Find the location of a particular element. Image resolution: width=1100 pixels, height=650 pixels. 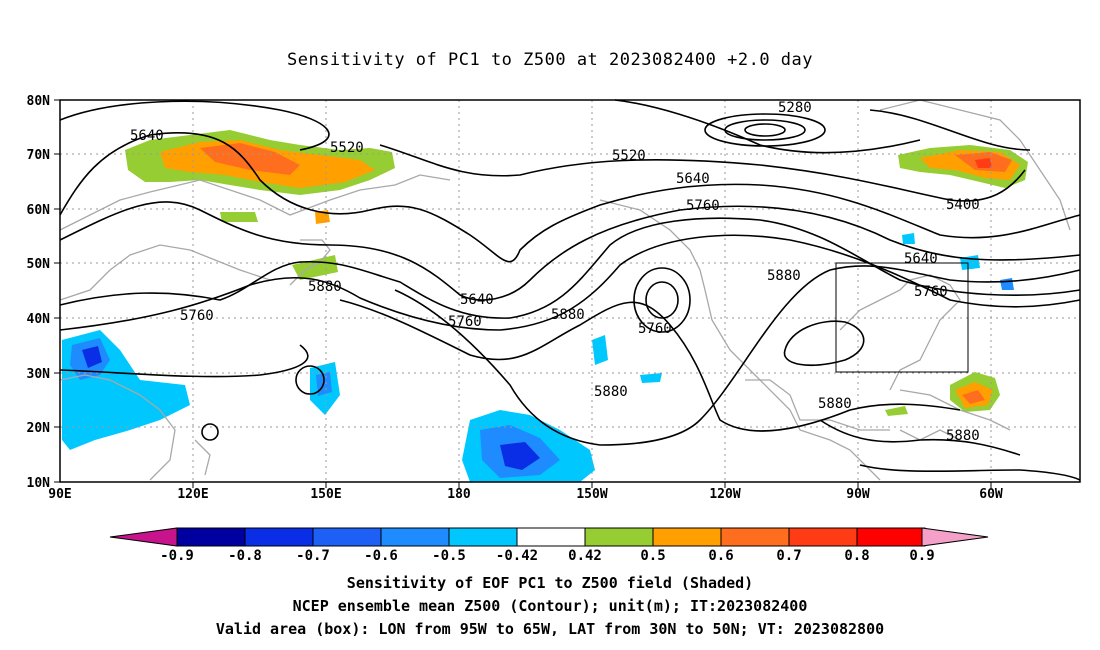

colorbar-tick-label: -0.7 is located at coordinates (313, 556).